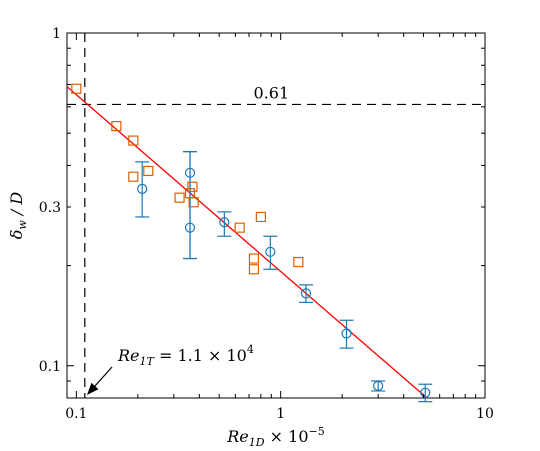  I want to click on y-axis-label: δw / D, so click(18, 216).